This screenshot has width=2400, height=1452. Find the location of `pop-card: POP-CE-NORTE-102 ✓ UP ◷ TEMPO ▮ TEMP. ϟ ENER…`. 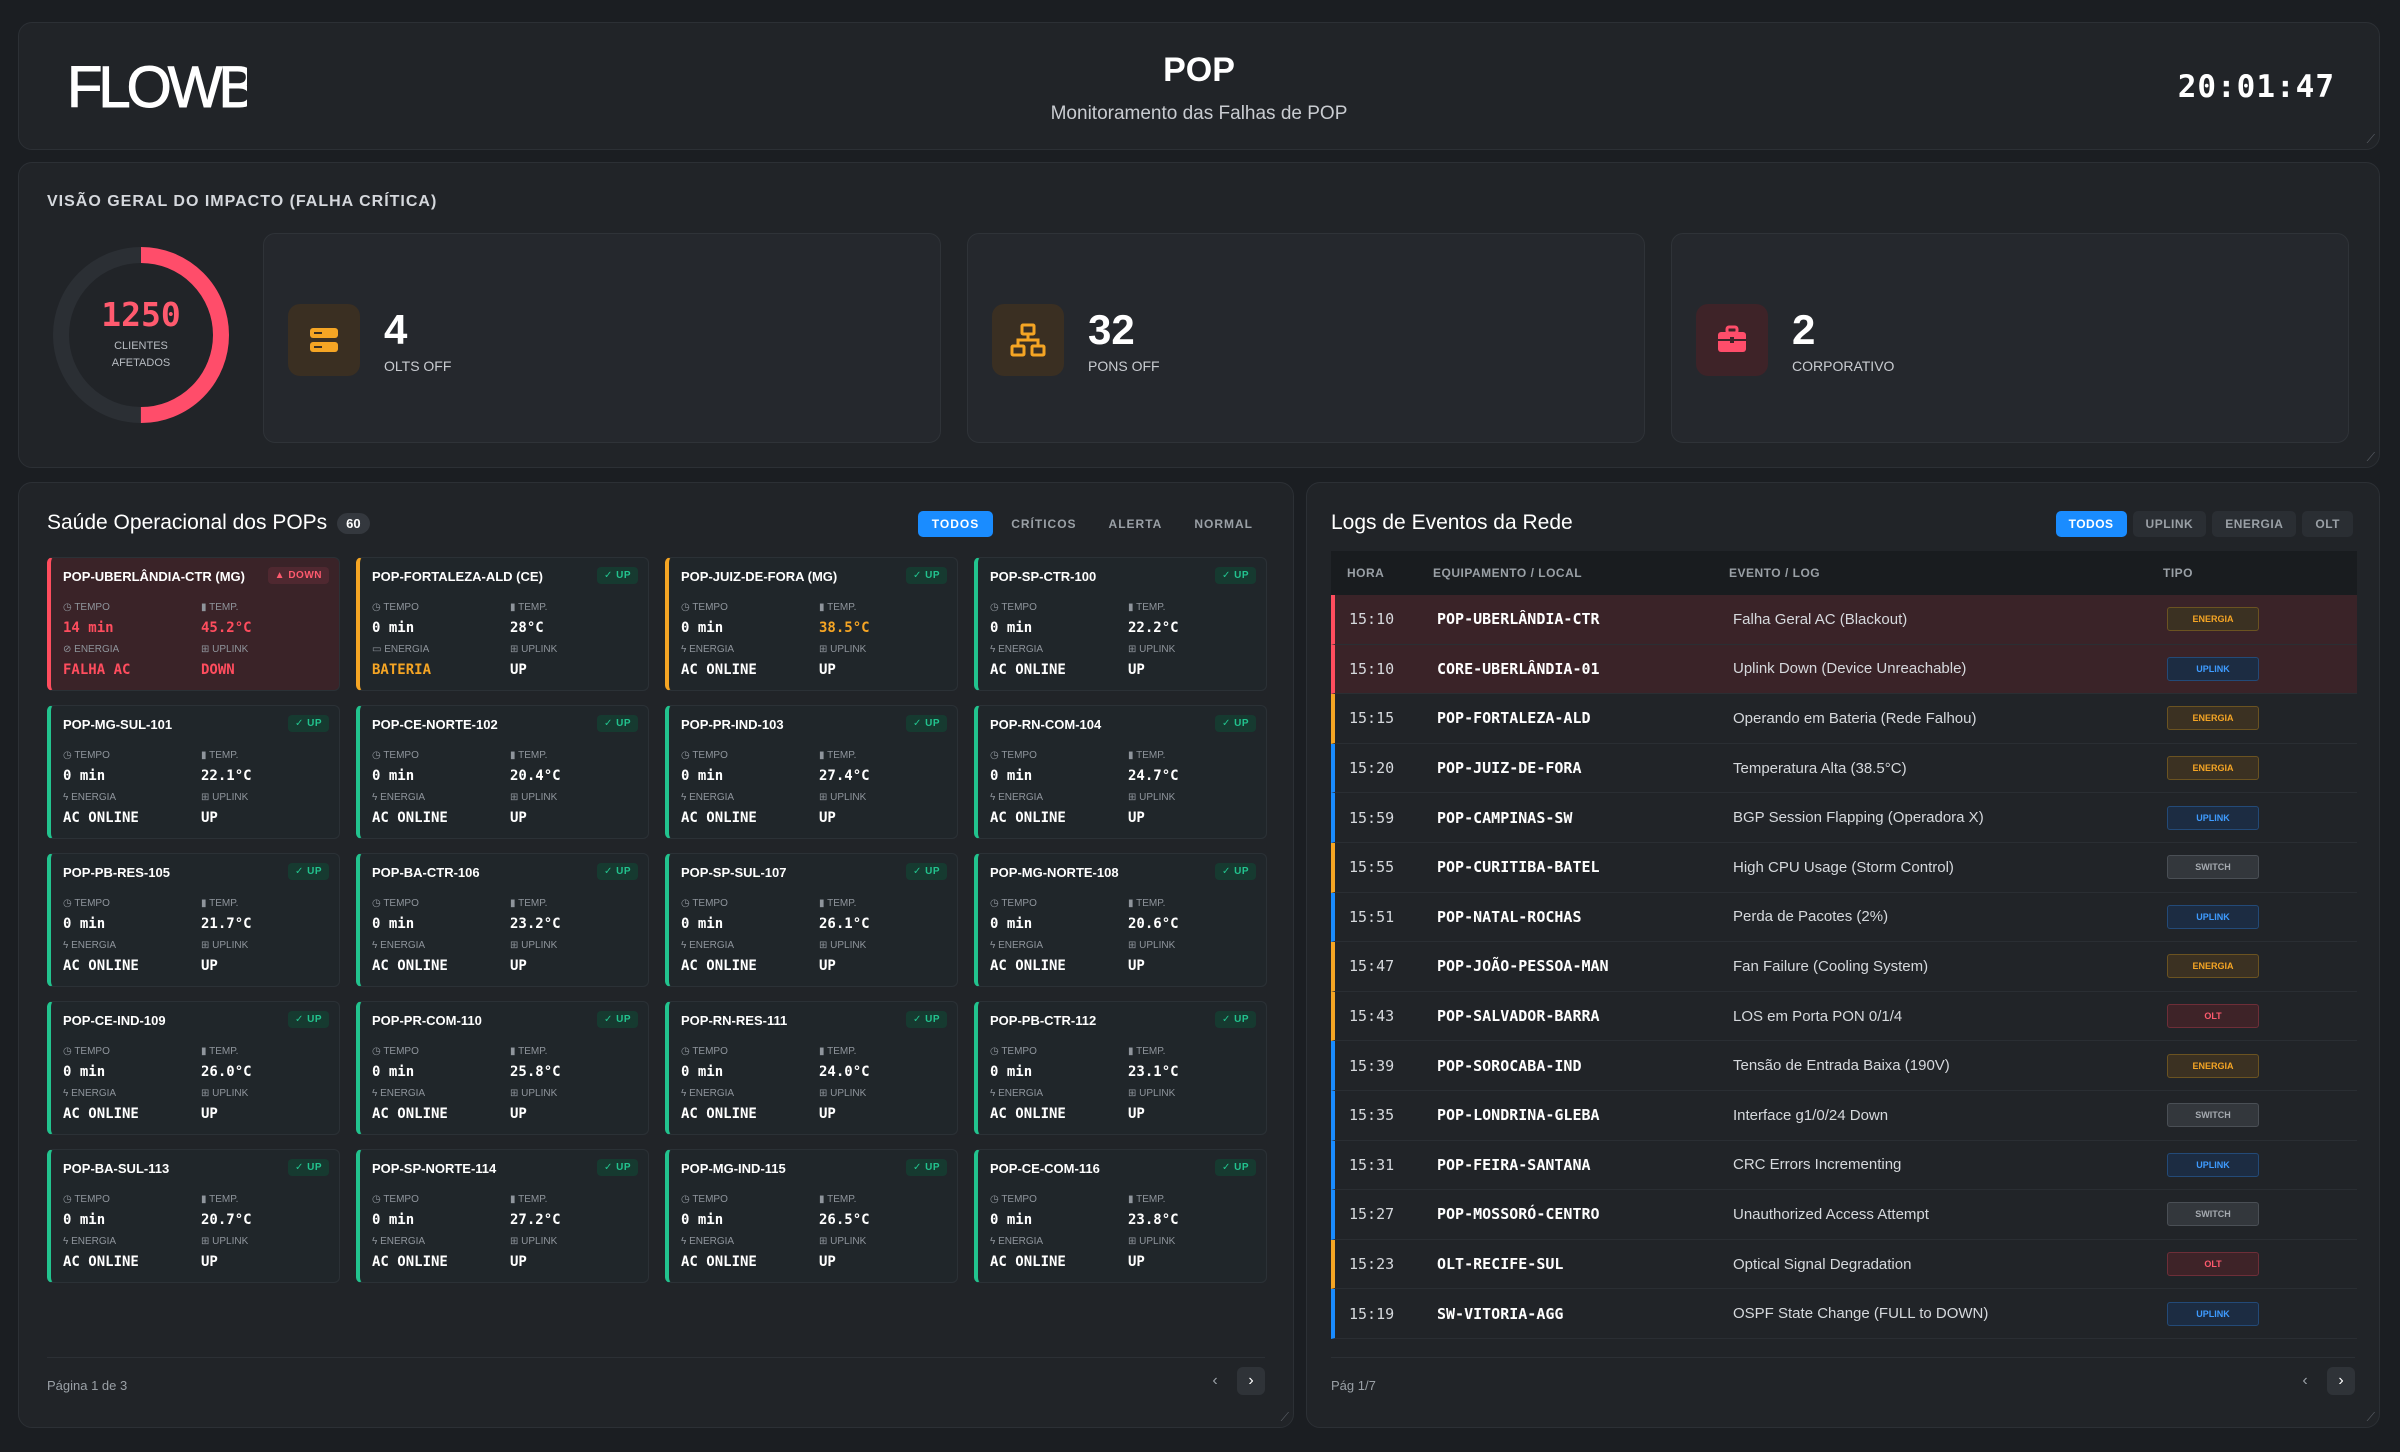

pop-card: POP-CE-NORTE-102 ✓ UP ◷ TEMPO ▮ TEMP. ϟ ENER… is located at coordinates (502, 772).